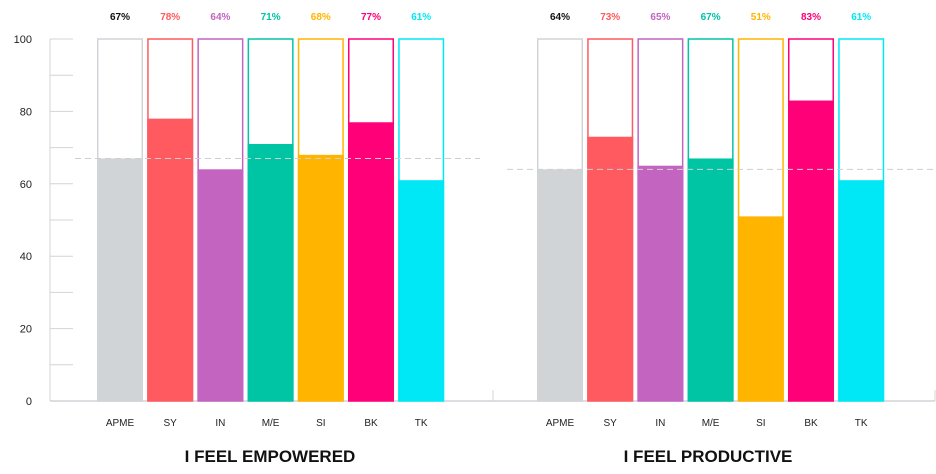 The image size is (936, 474). I want to click on value-label: 73%, so click(610, 17).